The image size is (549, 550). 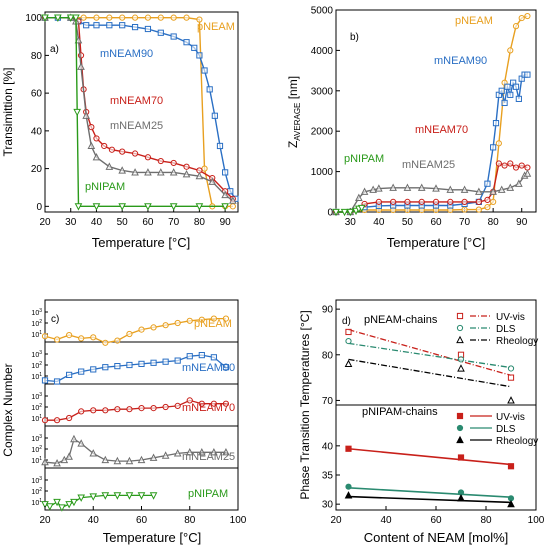 What do you see at coordinates (428, 165) in the screenshot?
I see `label-b-mneam25: mNEAM25` at bounding box center [428, 165].